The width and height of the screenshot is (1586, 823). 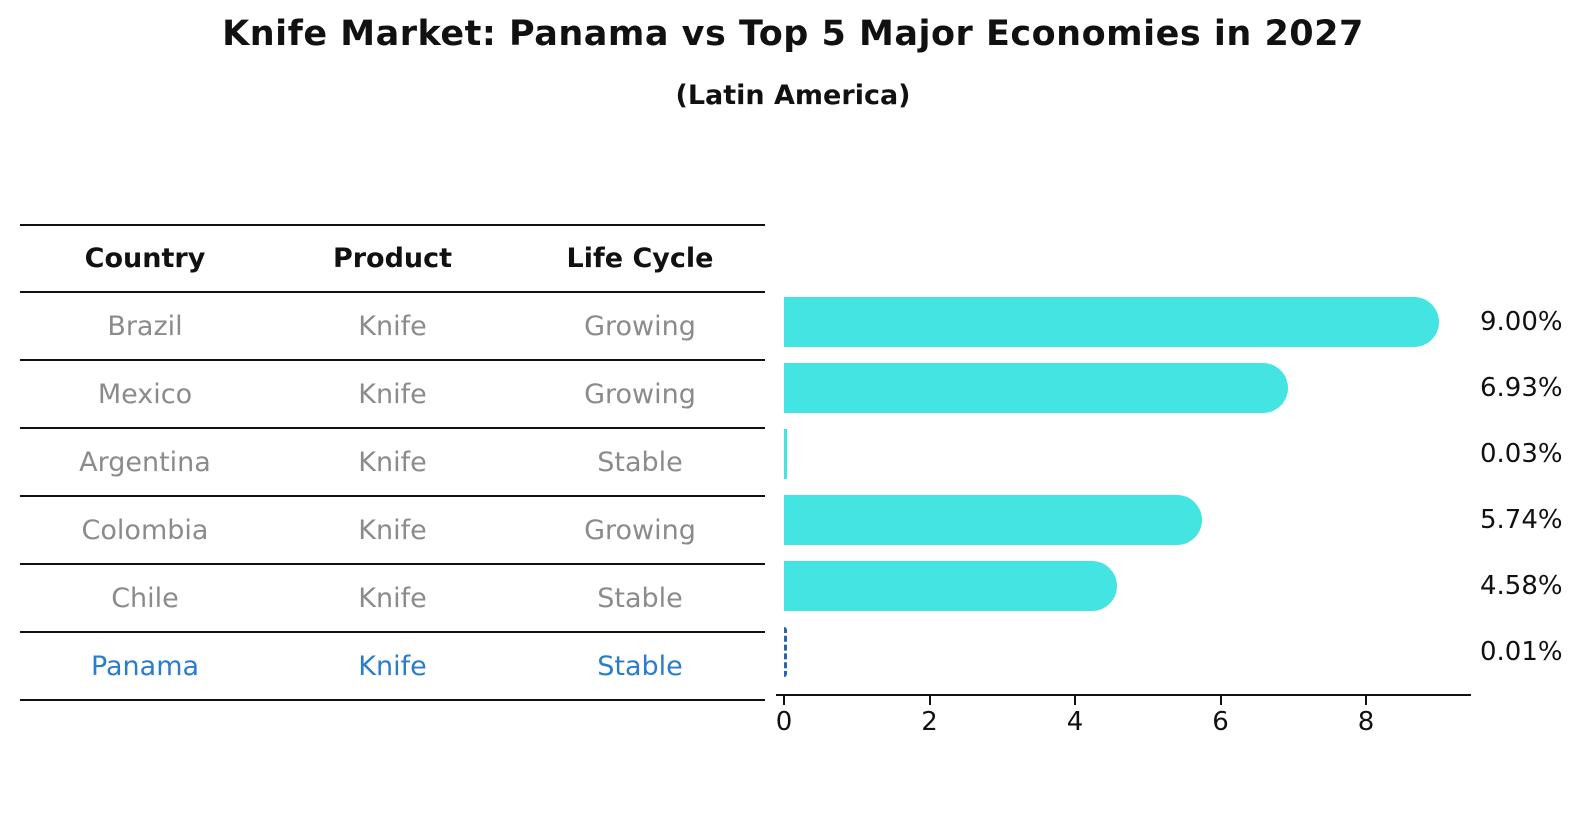 I want to click on page-subtitle: (Latin America), so click(x=793, y=95).